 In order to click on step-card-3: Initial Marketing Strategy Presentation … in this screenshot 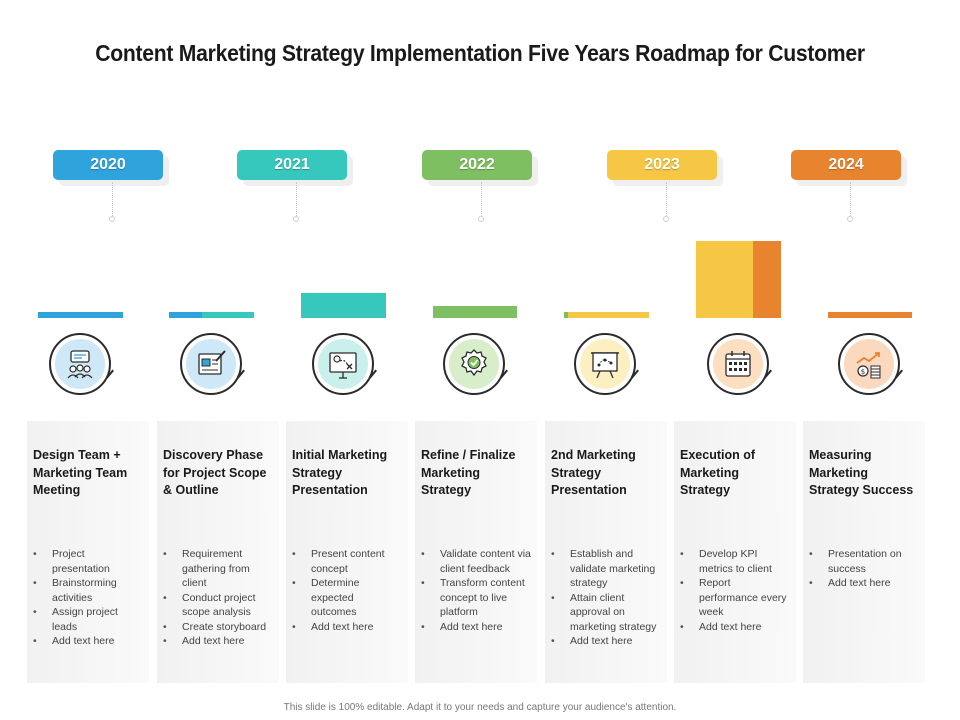, I will do `click(347, 552)`.